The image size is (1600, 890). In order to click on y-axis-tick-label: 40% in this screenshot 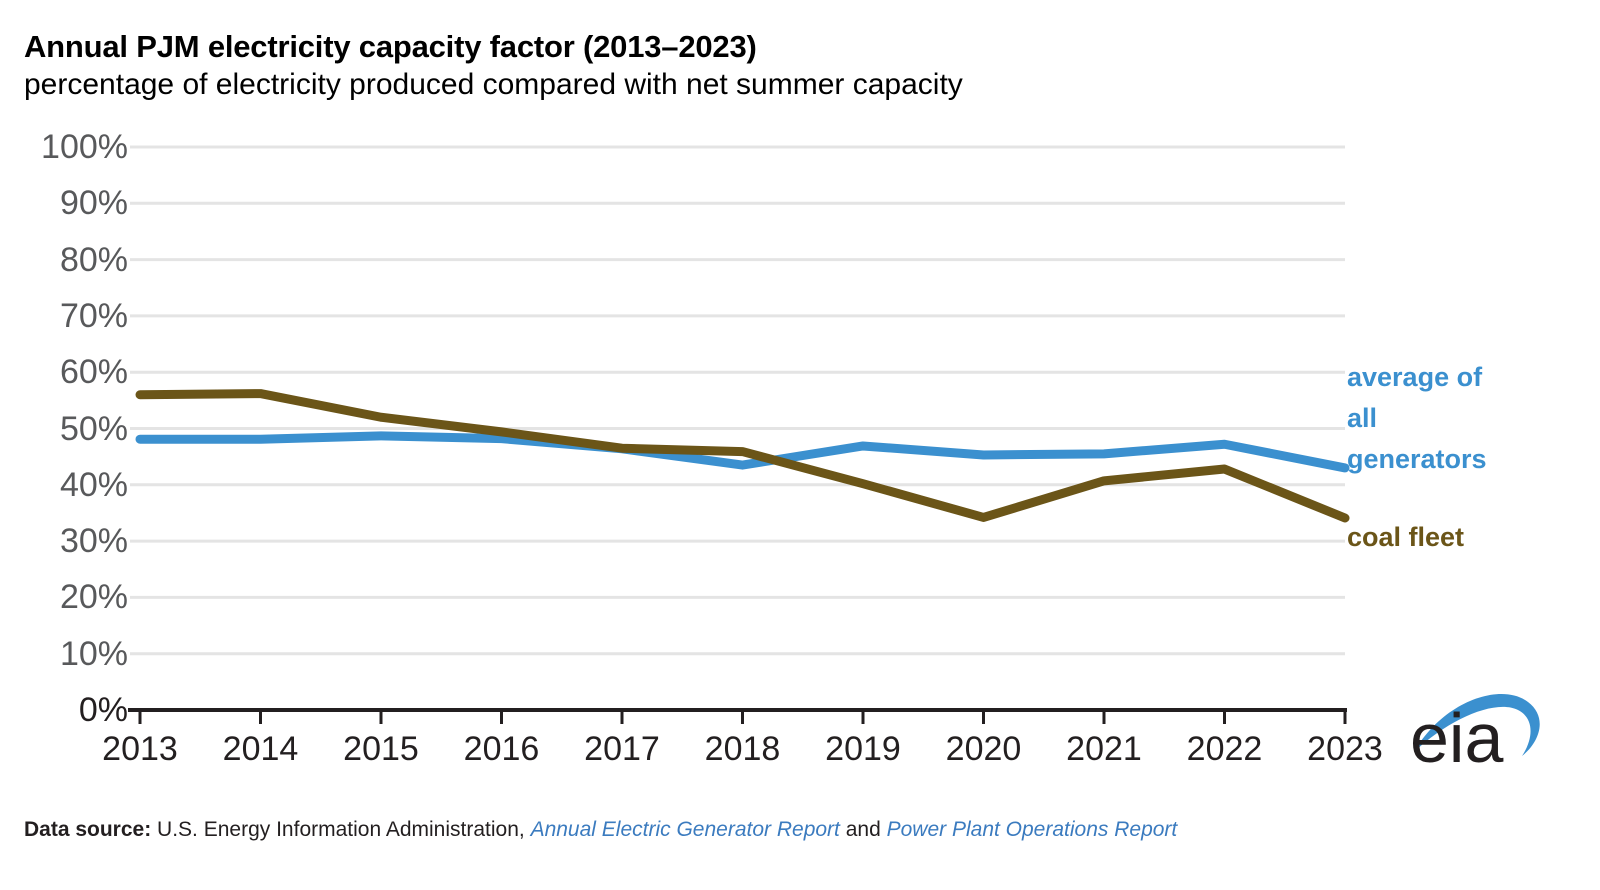, I will do `click(93, 484)`.